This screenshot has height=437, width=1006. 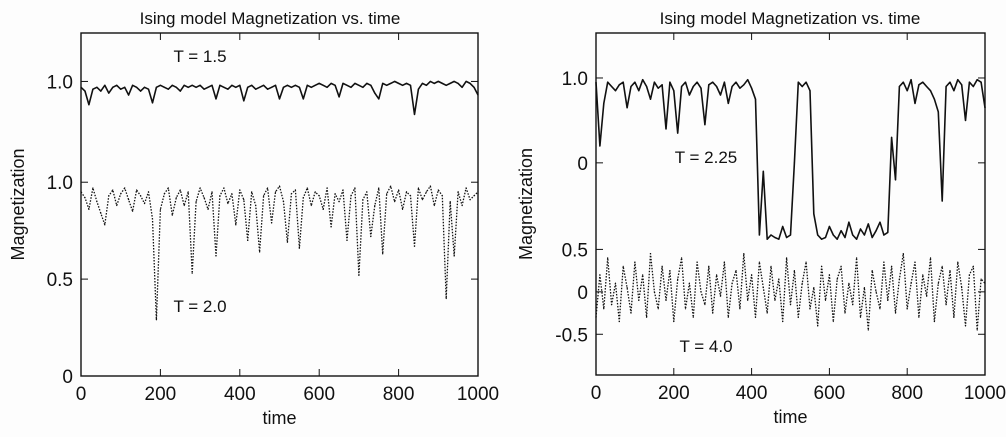 I want to click on x-tick-label: 400, so click(x=752, y=393).